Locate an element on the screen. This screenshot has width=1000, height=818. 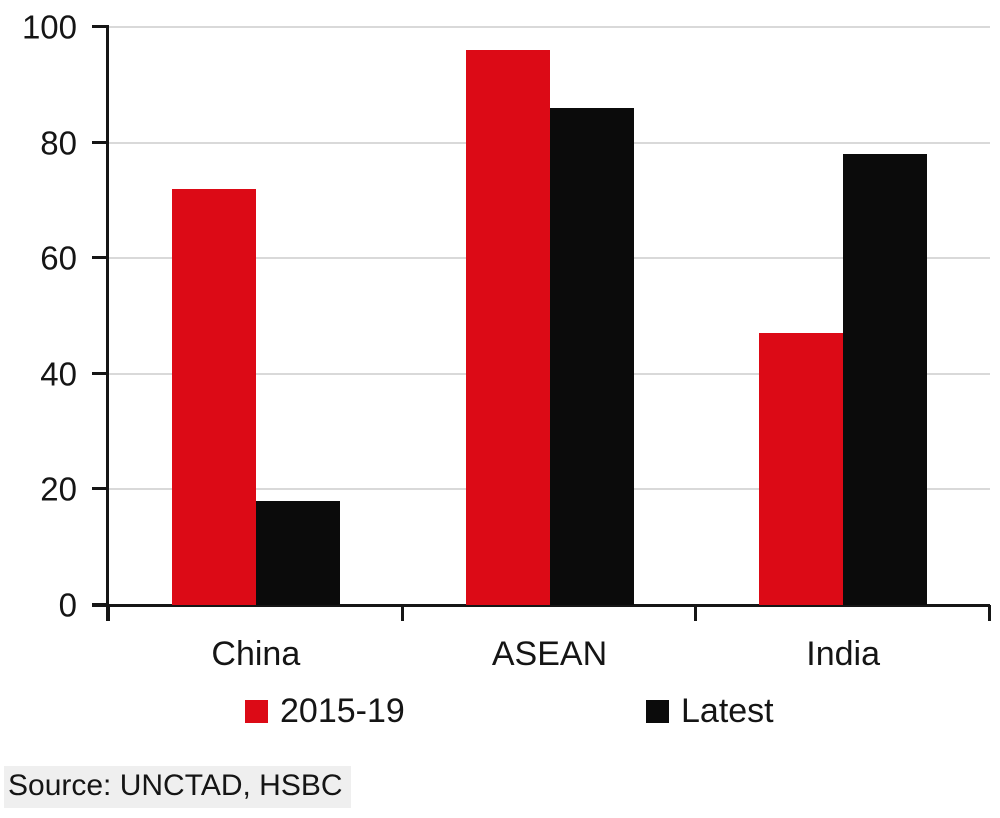
bar-china-latest is located at coordinates (297, 552).